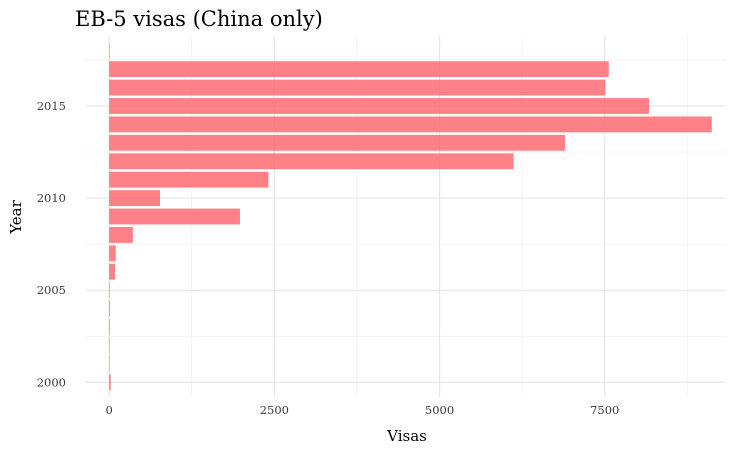 Image resolution: width=750 pixels, height=450 pixels. What do you see at coordinates (362, 410) in the screenshot?
I see `x-tick-labels: 0 2500 5000 7500` at bounding box center [362, 410].